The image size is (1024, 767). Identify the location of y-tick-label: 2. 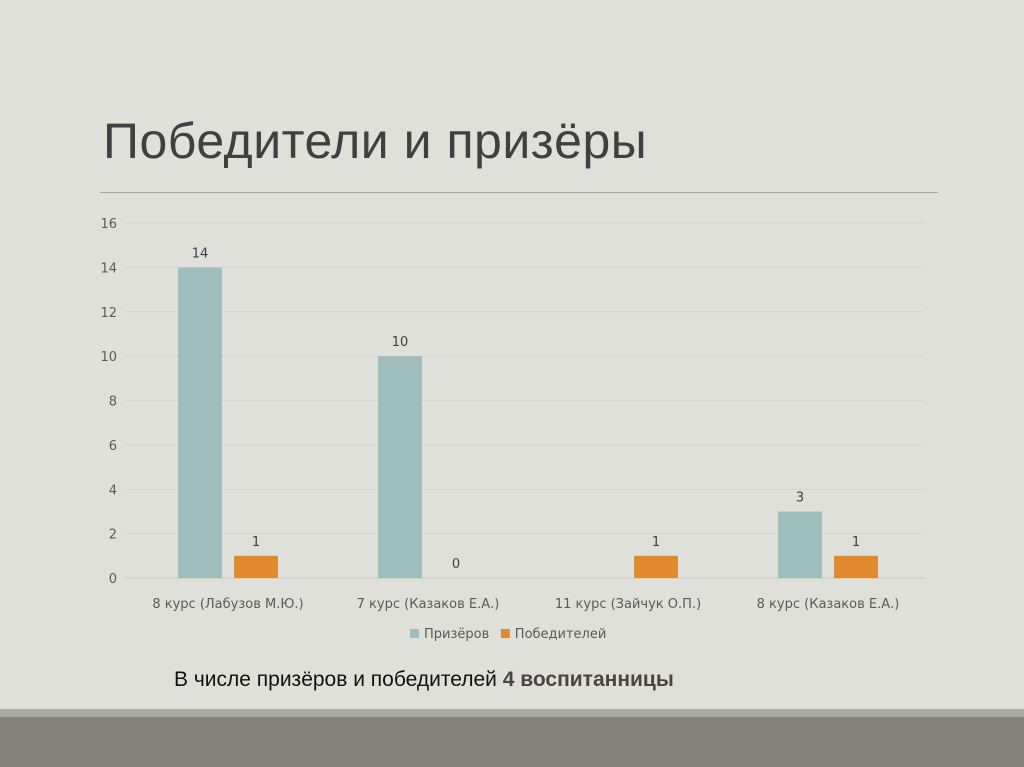
(113, 535).